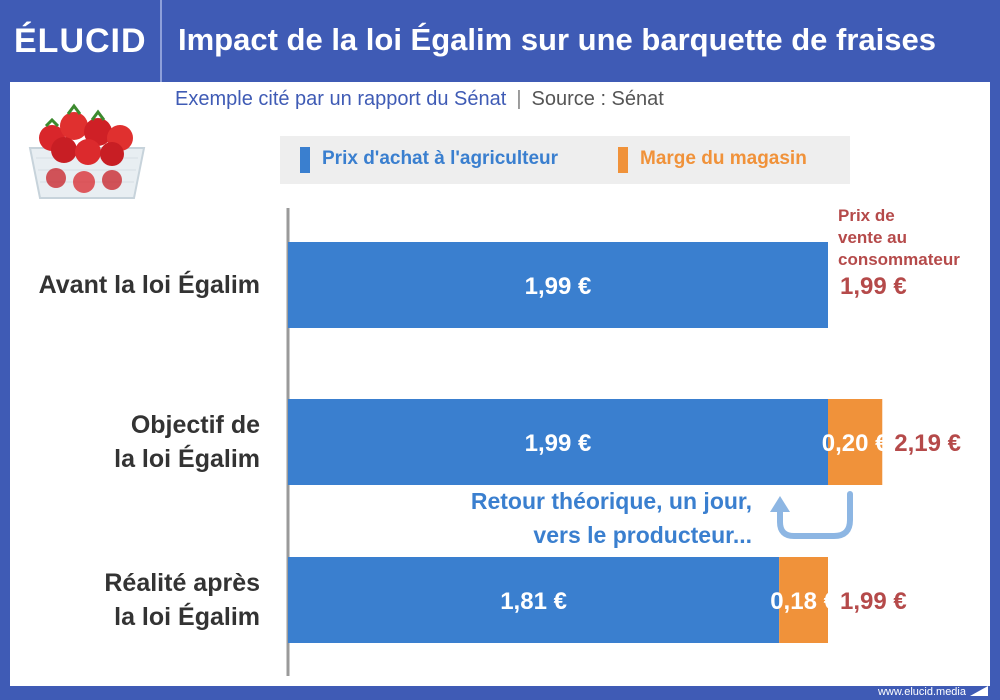 The image size is (1000, 700). Describe the element at coordinates (341, 99) in the screenshot. I see `subtitle-example: Exemple cité par un rapport du Sénat` at that location.